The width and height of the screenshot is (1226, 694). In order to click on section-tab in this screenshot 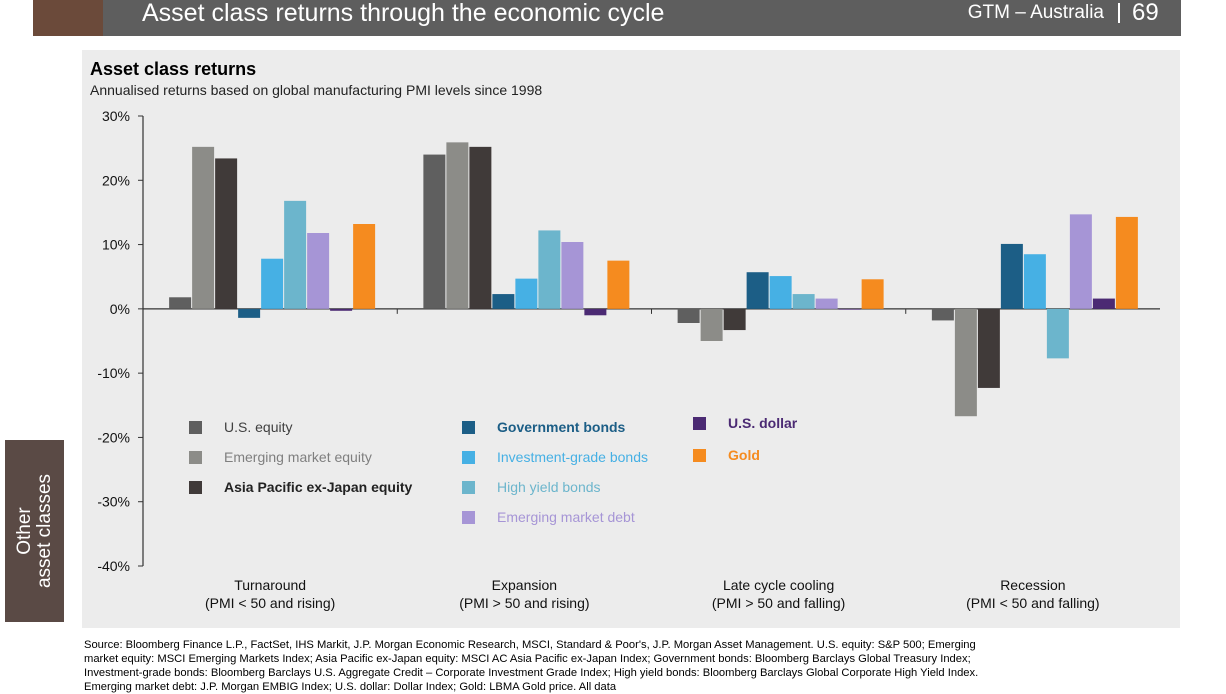, I will do `click(34, 531)`.